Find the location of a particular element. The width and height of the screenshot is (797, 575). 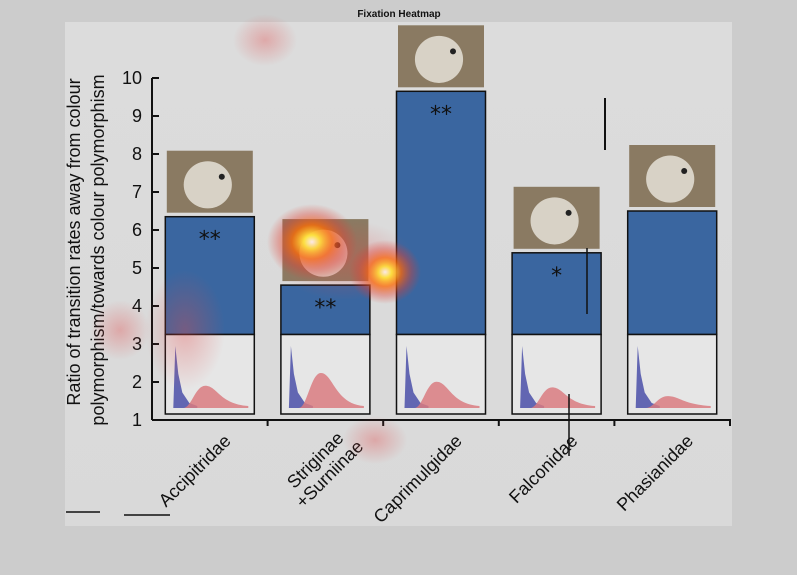

y-tick-label: 6 is located at coordinates (137, 230).